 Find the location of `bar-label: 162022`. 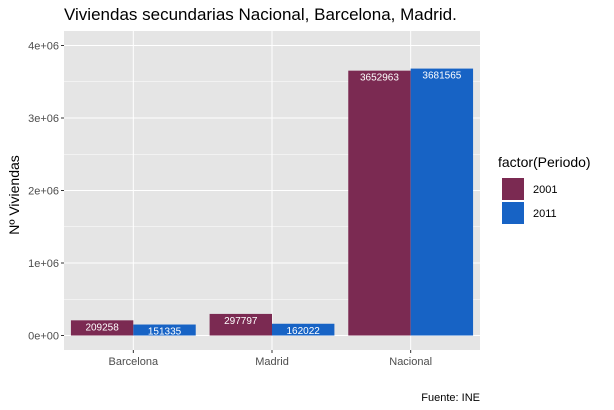

bar-label: 162022 is located at coordinates (304, 331).